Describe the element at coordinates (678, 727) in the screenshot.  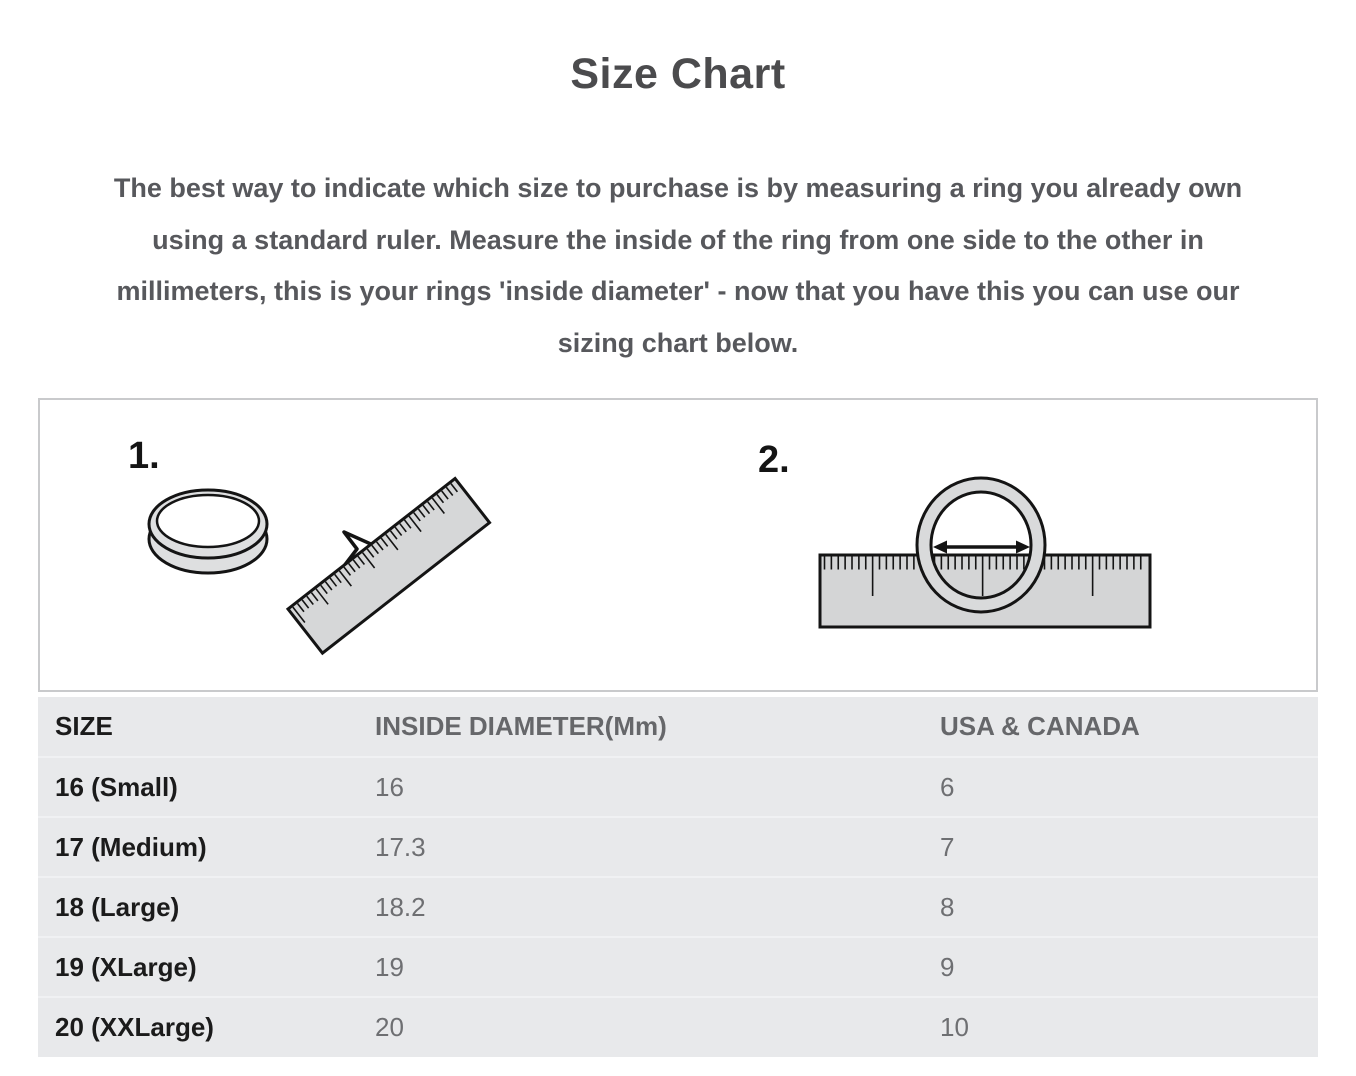
I see `size-table-header-row: SIZE INSIDE DIAMETER(Mm) USA & CANADA` at that location.